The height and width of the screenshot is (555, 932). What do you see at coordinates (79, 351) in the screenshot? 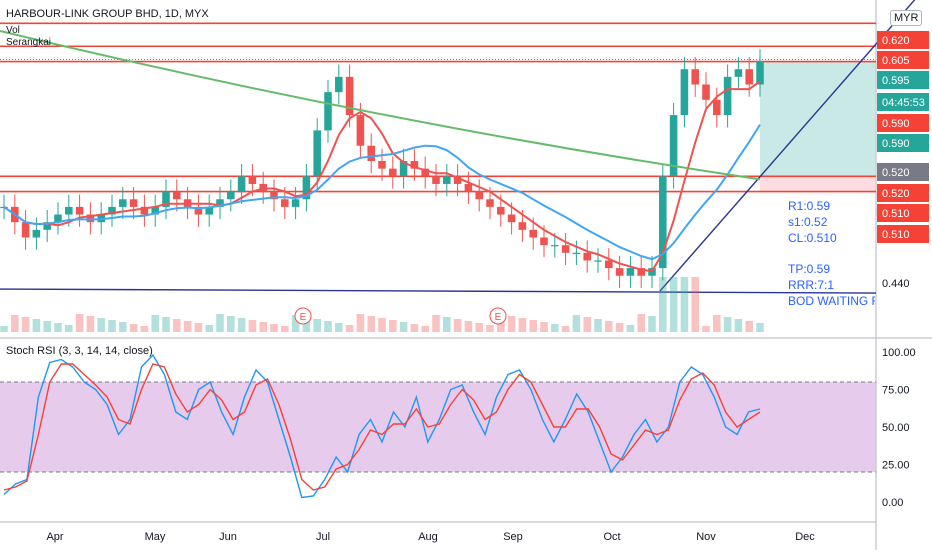
I see `stoch-title: Stoch RSI (3, 3, 14, 14, close)` at bounding box center [79, 351].